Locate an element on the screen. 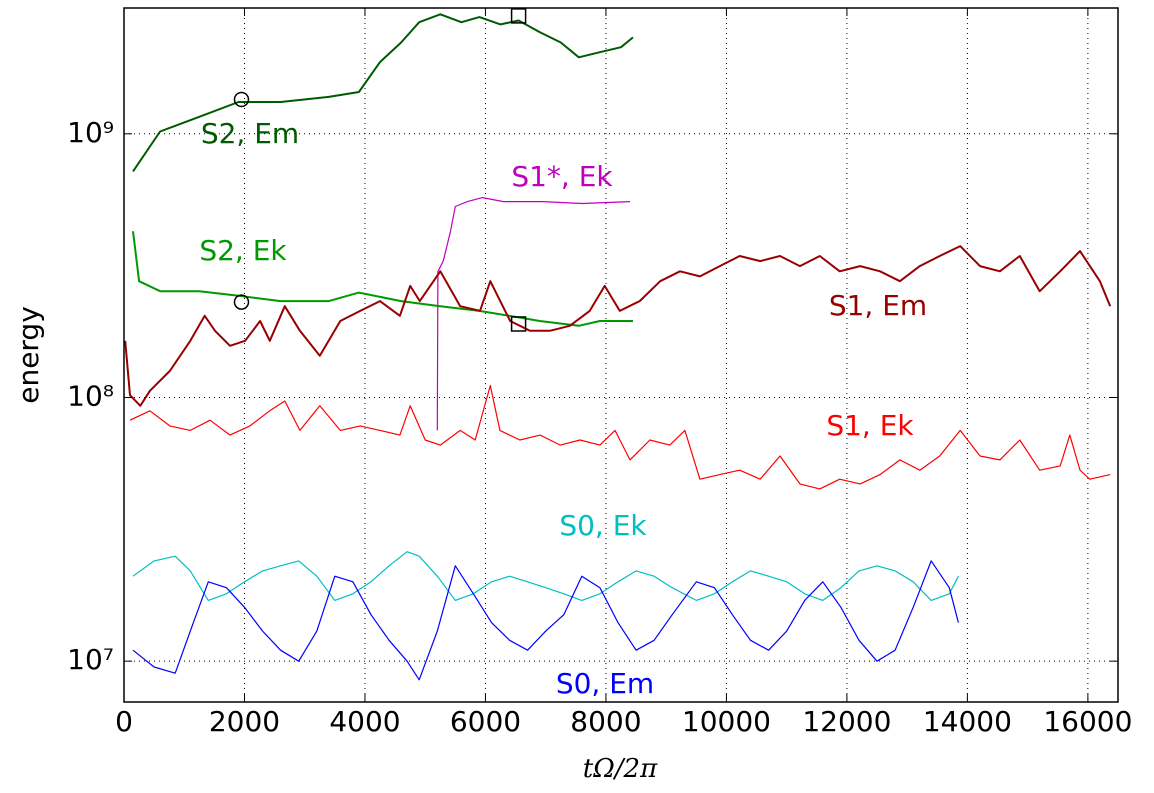 The height and width of the screenshot is (793, 1154). y-tick-label: 10⁹ is located at coordinates (90, 132).